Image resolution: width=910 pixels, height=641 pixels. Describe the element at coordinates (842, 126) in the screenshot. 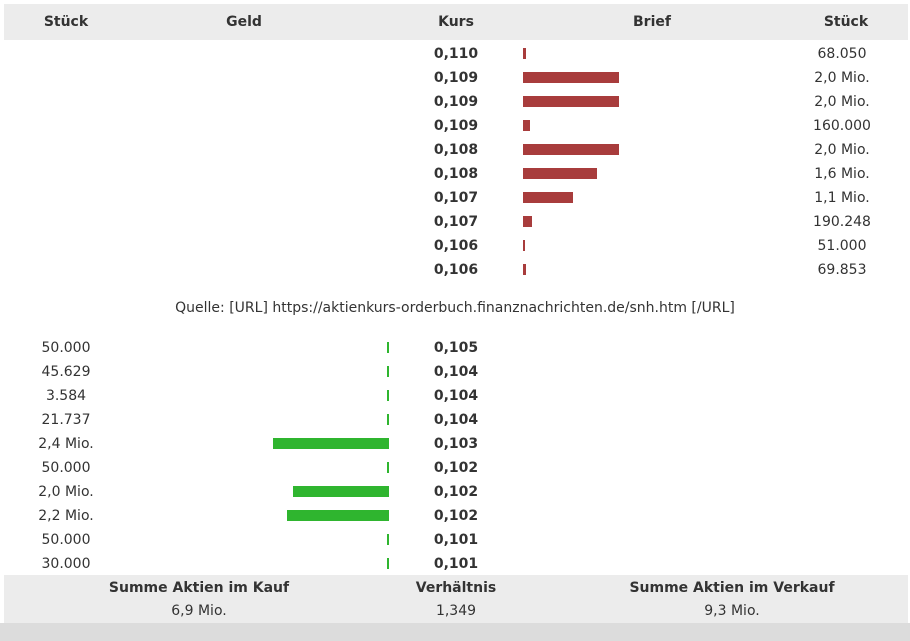

I see `ask-qty: 160.000` at that location.